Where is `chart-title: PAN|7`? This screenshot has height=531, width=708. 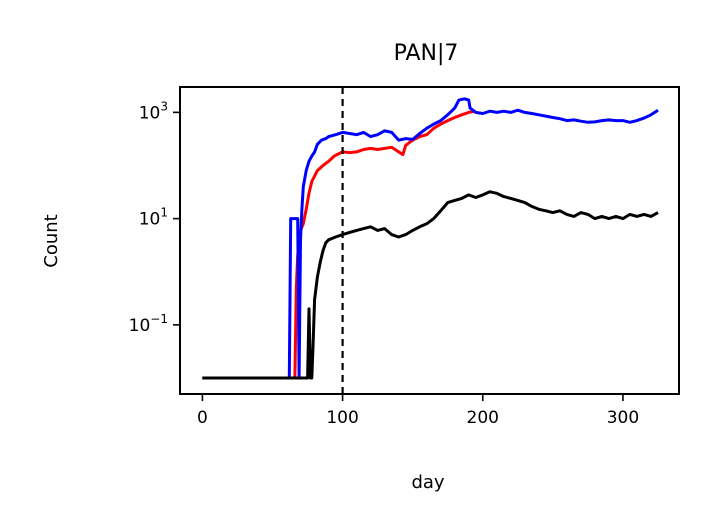 chart-title: PAN|7 is located at coordinates (426, 53).